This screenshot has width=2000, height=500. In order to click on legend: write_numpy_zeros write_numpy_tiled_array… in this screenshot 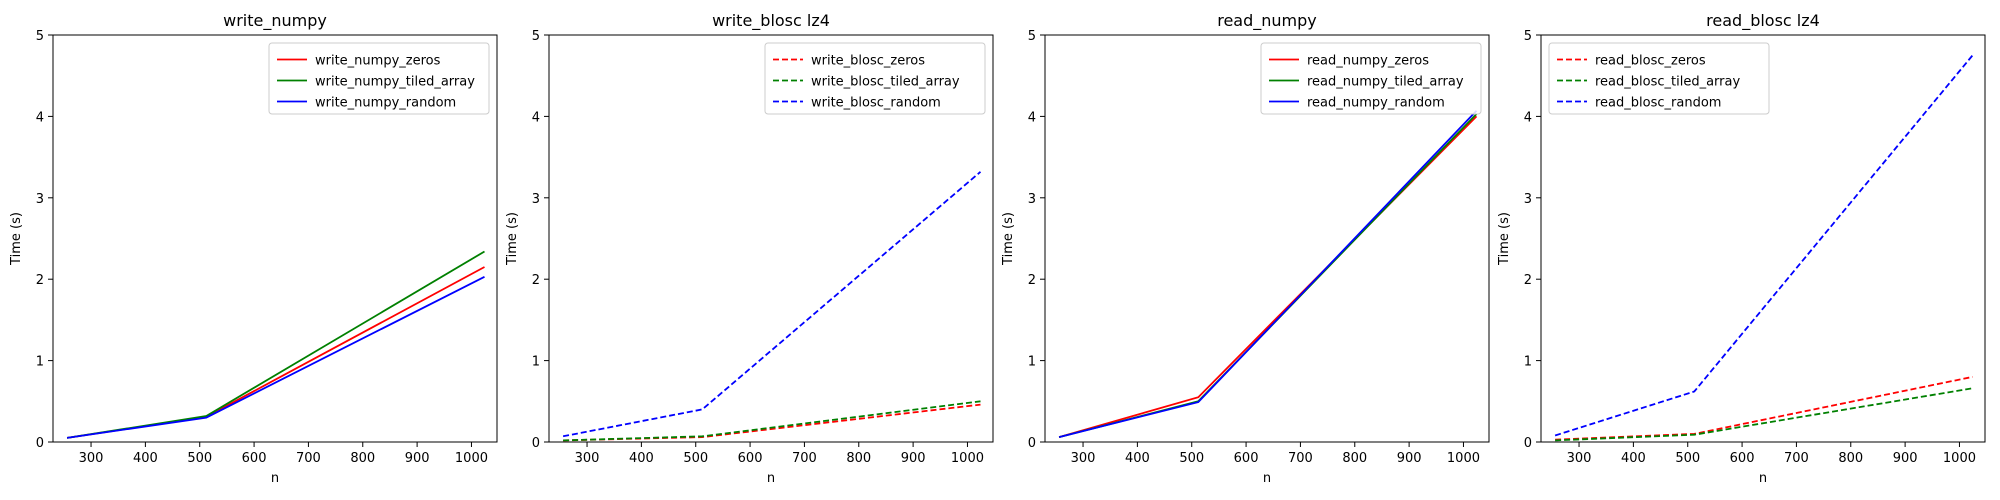, I will do `click(379, 78)`.